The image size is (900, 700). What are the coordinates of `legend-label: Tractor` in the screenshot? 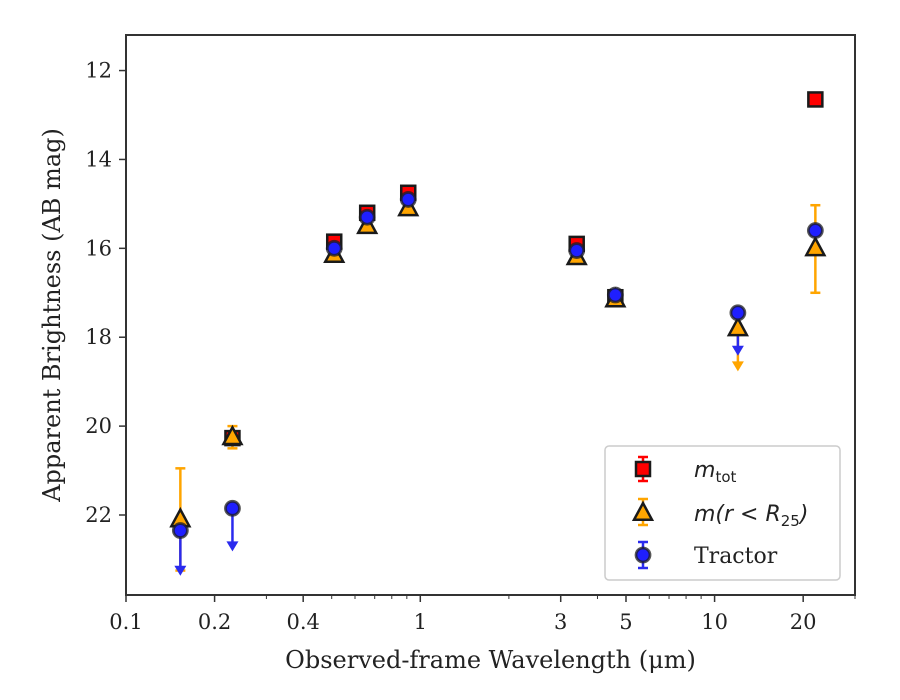 It's located at (736, 556).